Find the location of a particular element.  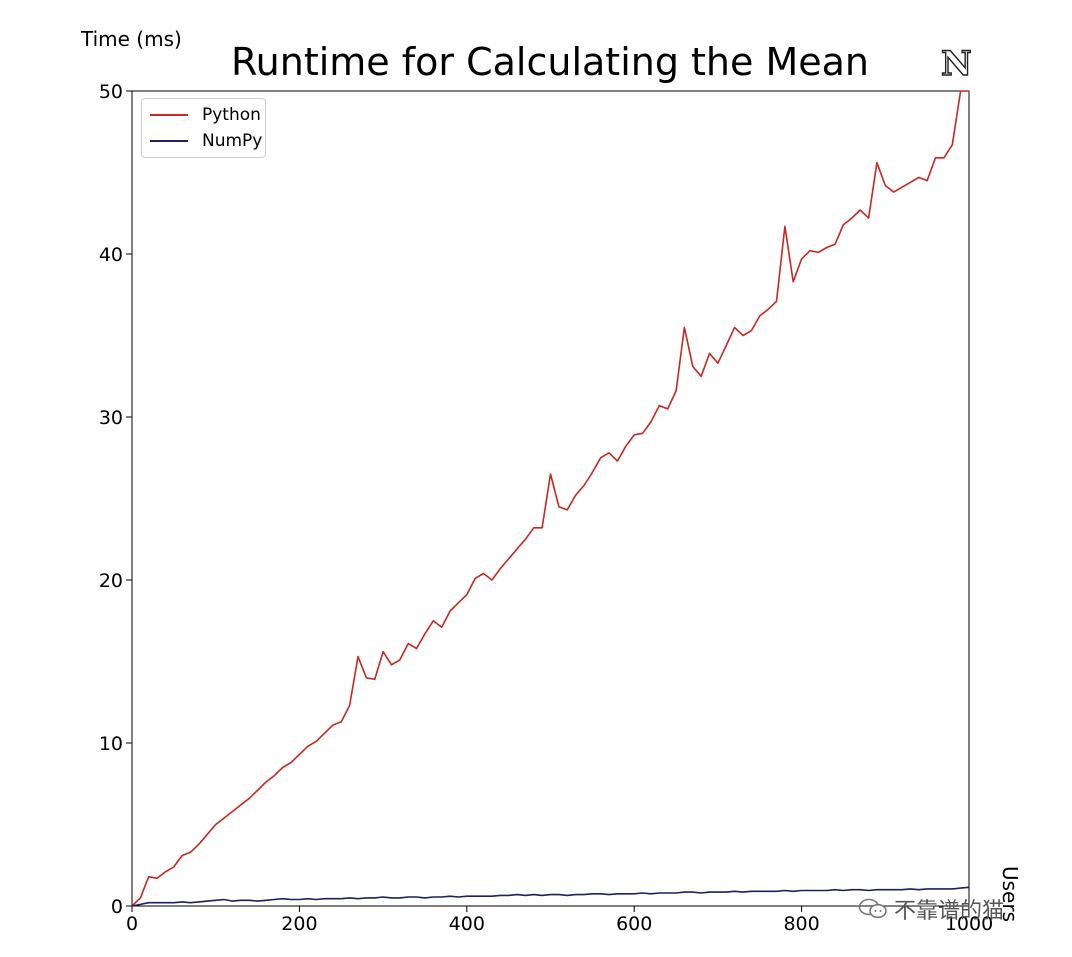

legend-item-numpy: NumPy is located at coordinates (206, 141).